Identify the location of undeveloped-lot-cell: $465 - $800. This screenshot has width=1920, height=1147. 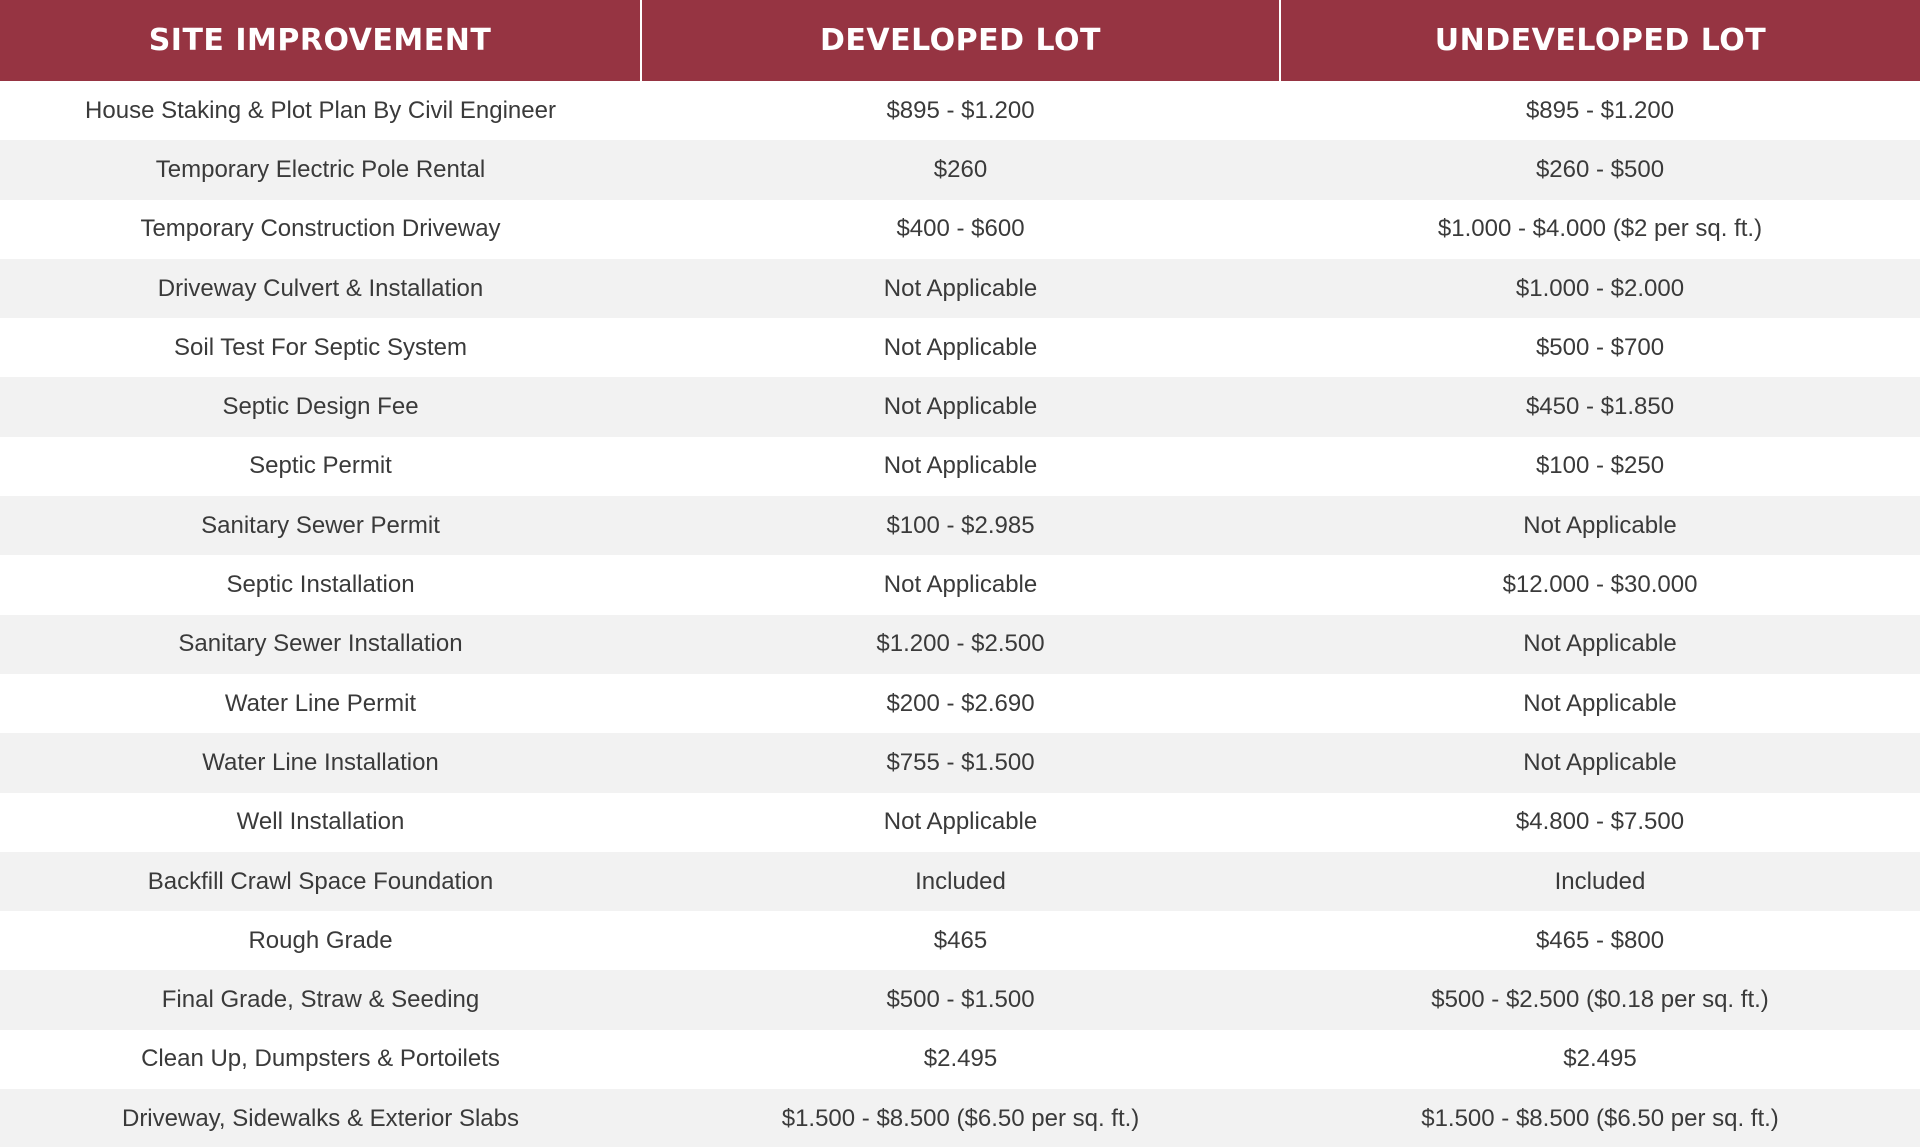
(1600, 941).